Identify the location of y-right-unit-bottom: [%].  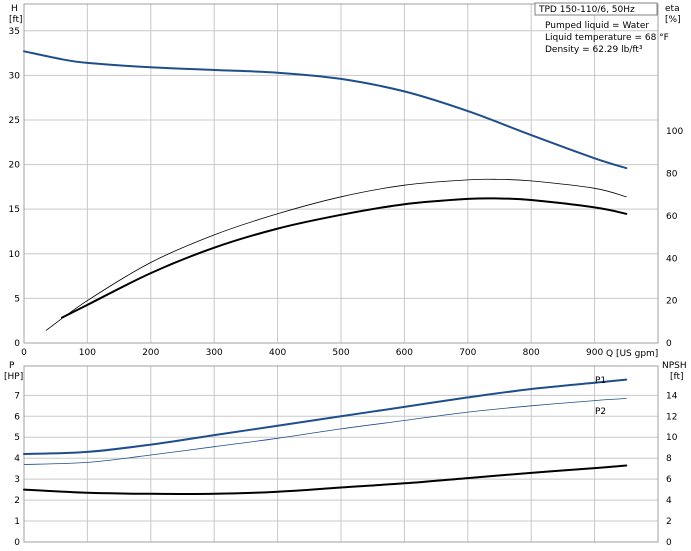
(673, 20).